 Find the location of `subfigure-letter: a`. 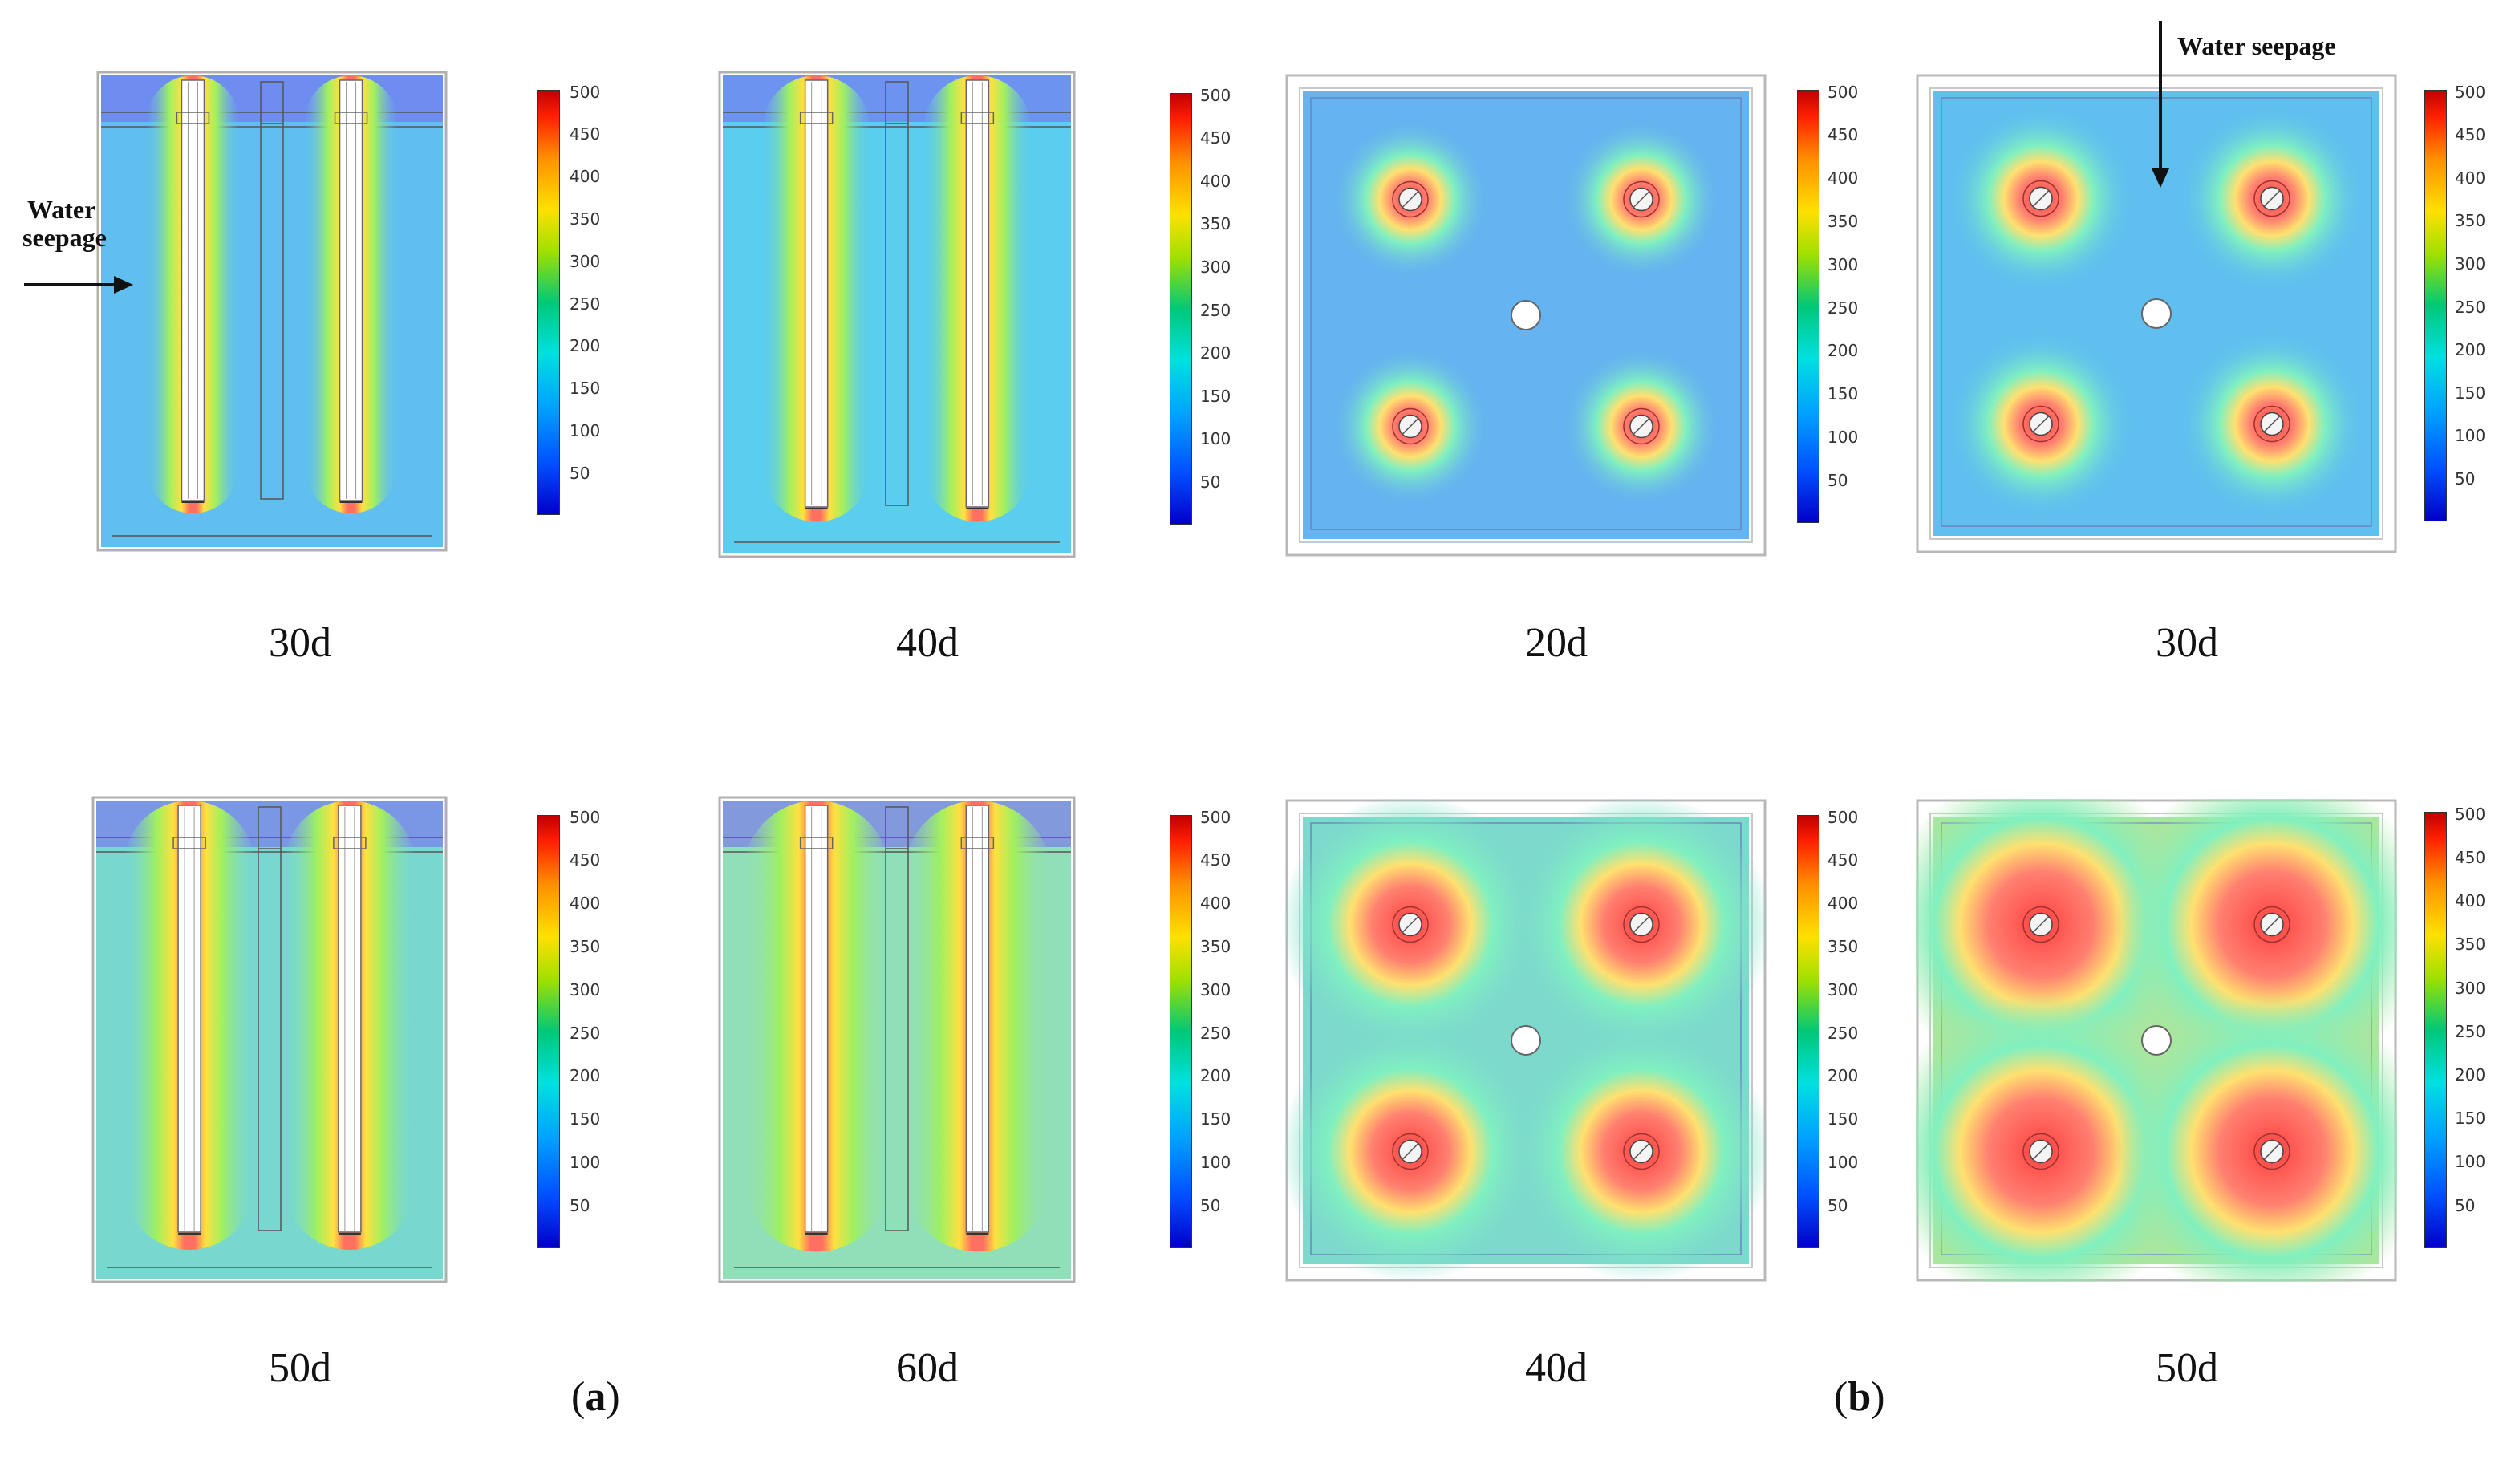

subfigure-letter: a is located at coordinates (595, 1397).